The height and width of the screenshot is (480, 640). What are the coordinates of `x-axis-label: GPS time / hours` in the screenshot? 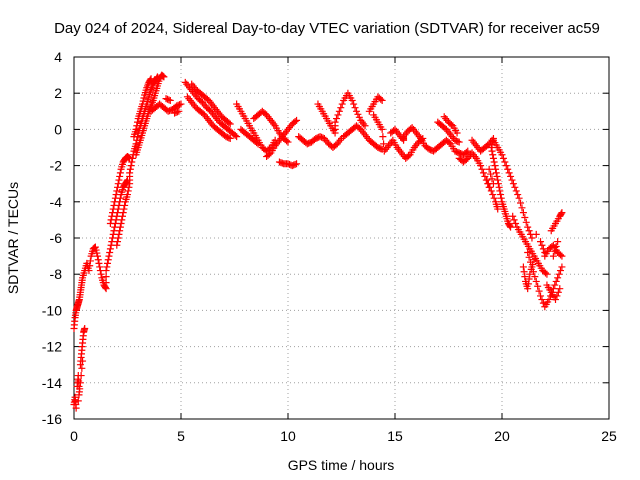 It's located at (341, 465).